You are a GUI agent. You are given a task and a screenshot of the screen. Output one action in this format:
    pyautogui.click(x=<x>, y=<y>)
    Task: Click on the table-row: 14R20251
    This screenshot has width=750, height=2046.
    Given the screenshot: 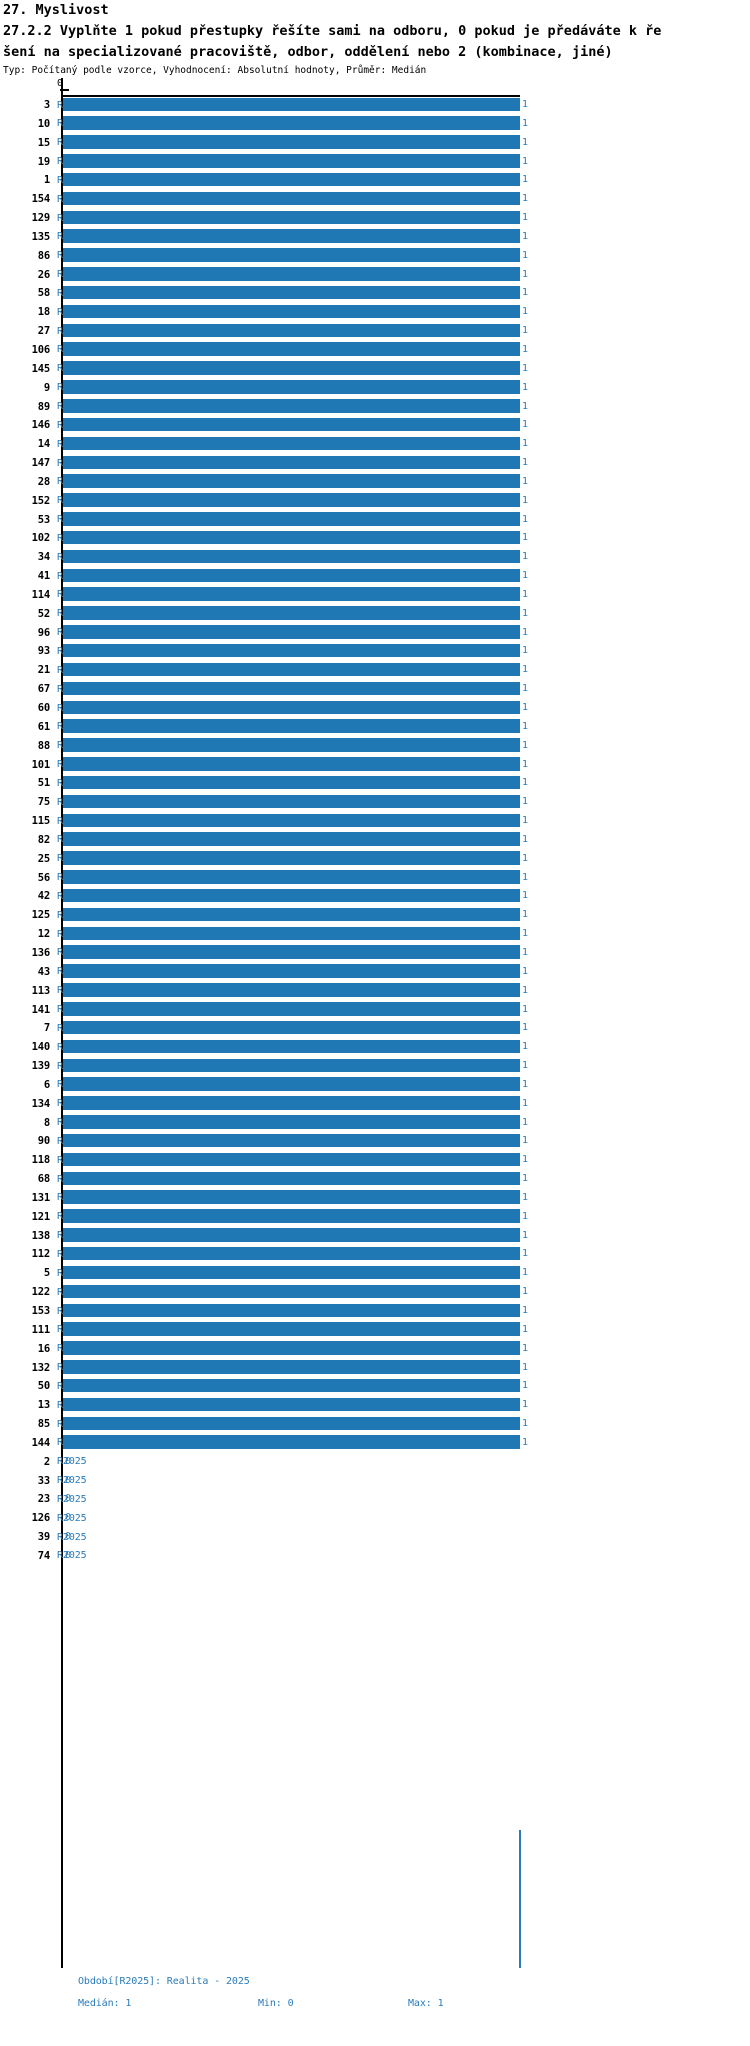 What is the action you would take?
    pyautogui.click(x=375, y=444)
    